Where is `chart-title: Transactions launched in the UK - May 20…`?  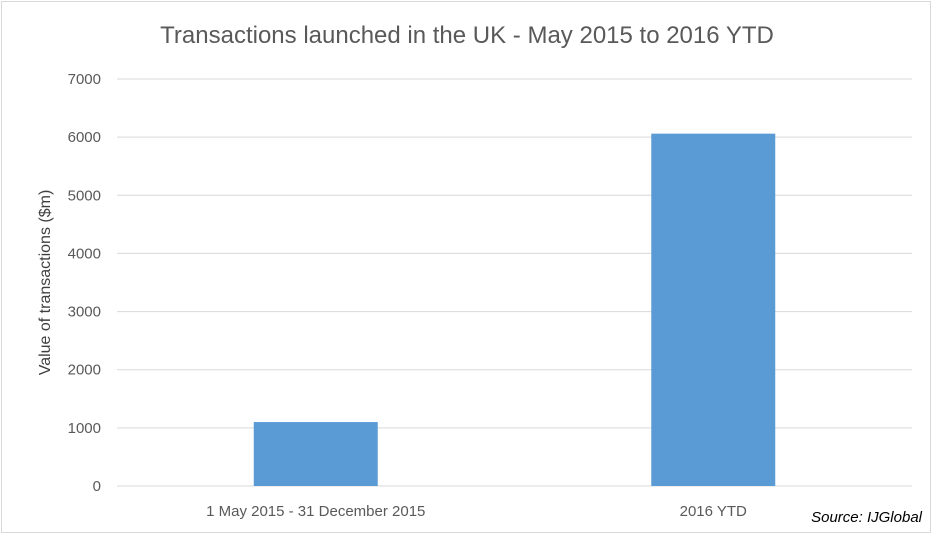 chart-title: Transactions launched in the UK - May 20… is located at coordinates (467, 35).